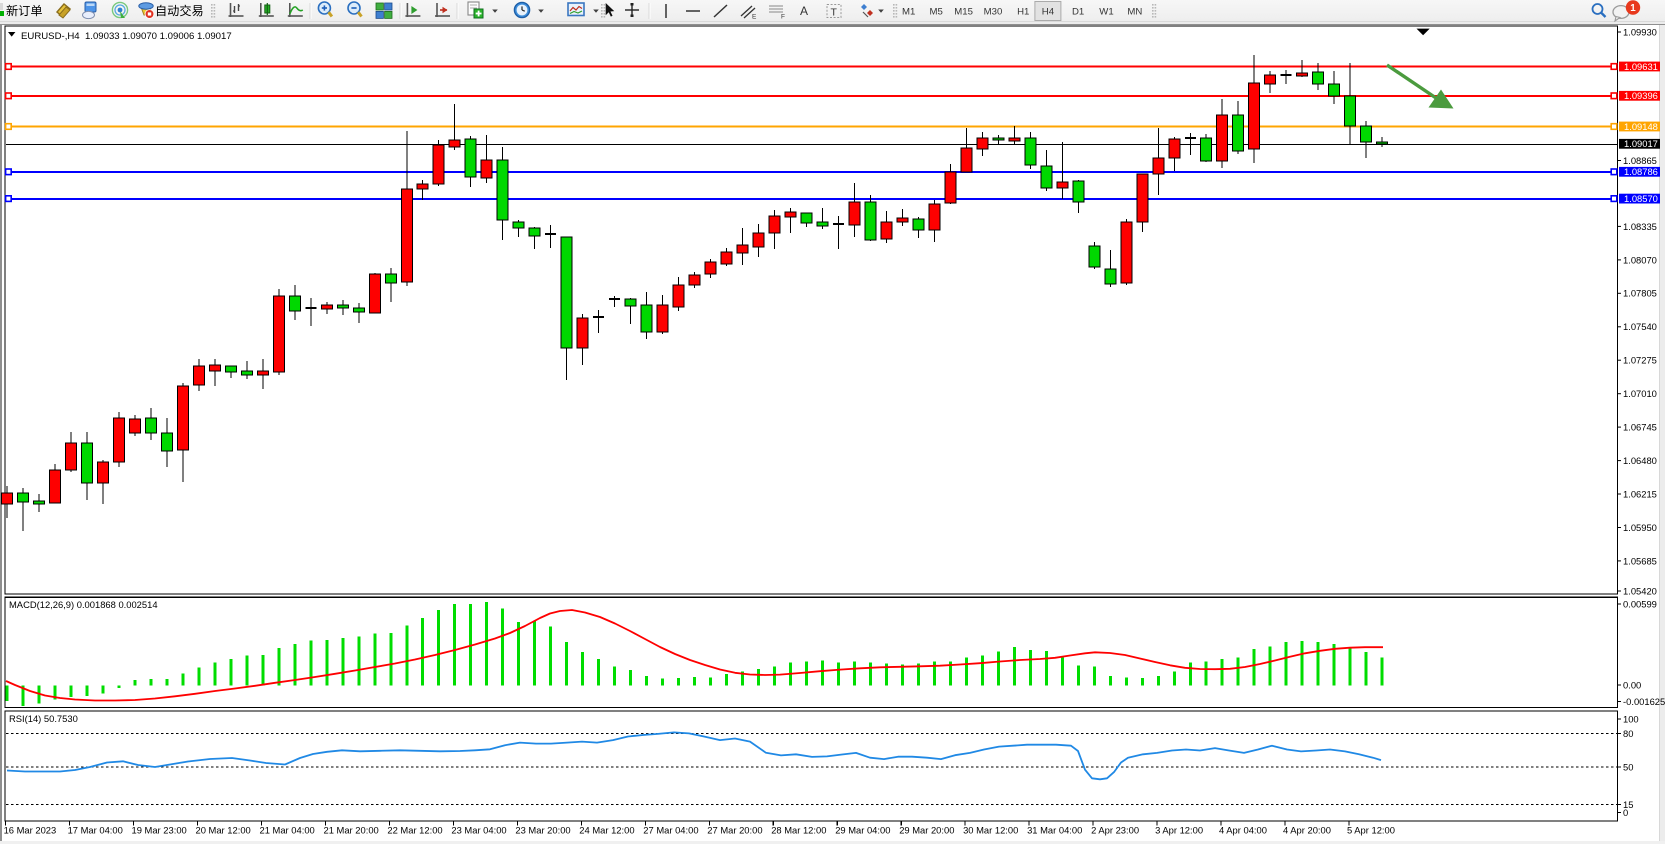 The width and height of the screenshot is (1665, 844). What do you see at coordinates (1628, 733) in the screenshot?
I see `svg-text: 80` at bounding box center [1628, 733].